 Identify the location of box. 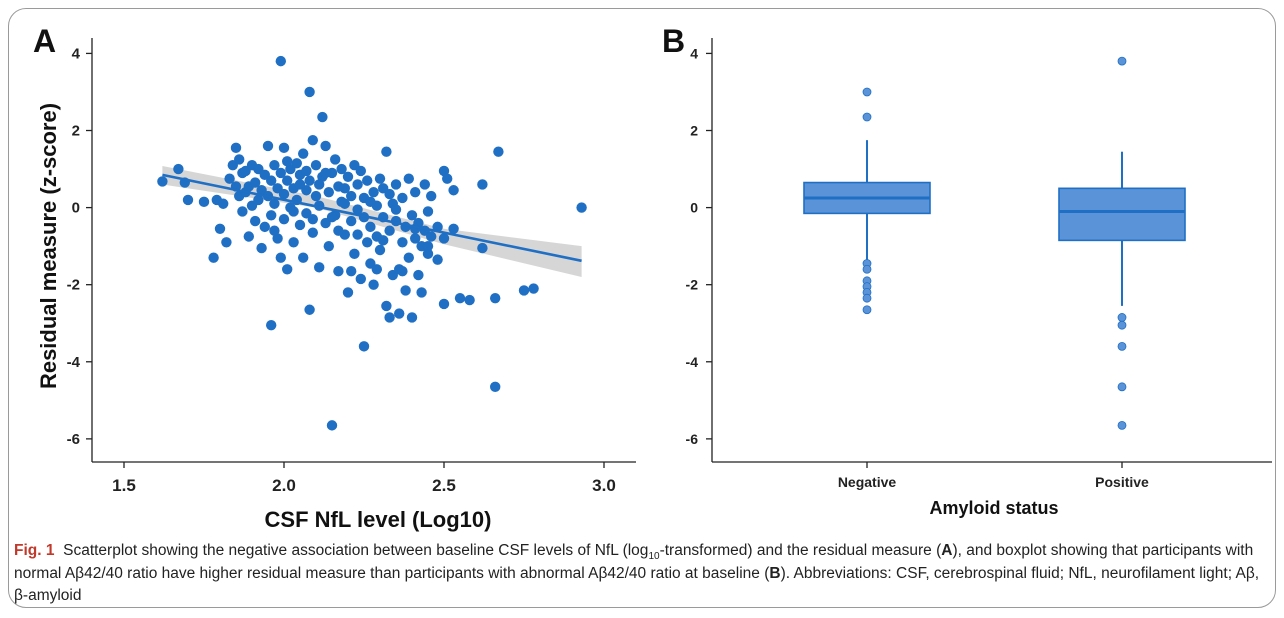
(1122, 214).